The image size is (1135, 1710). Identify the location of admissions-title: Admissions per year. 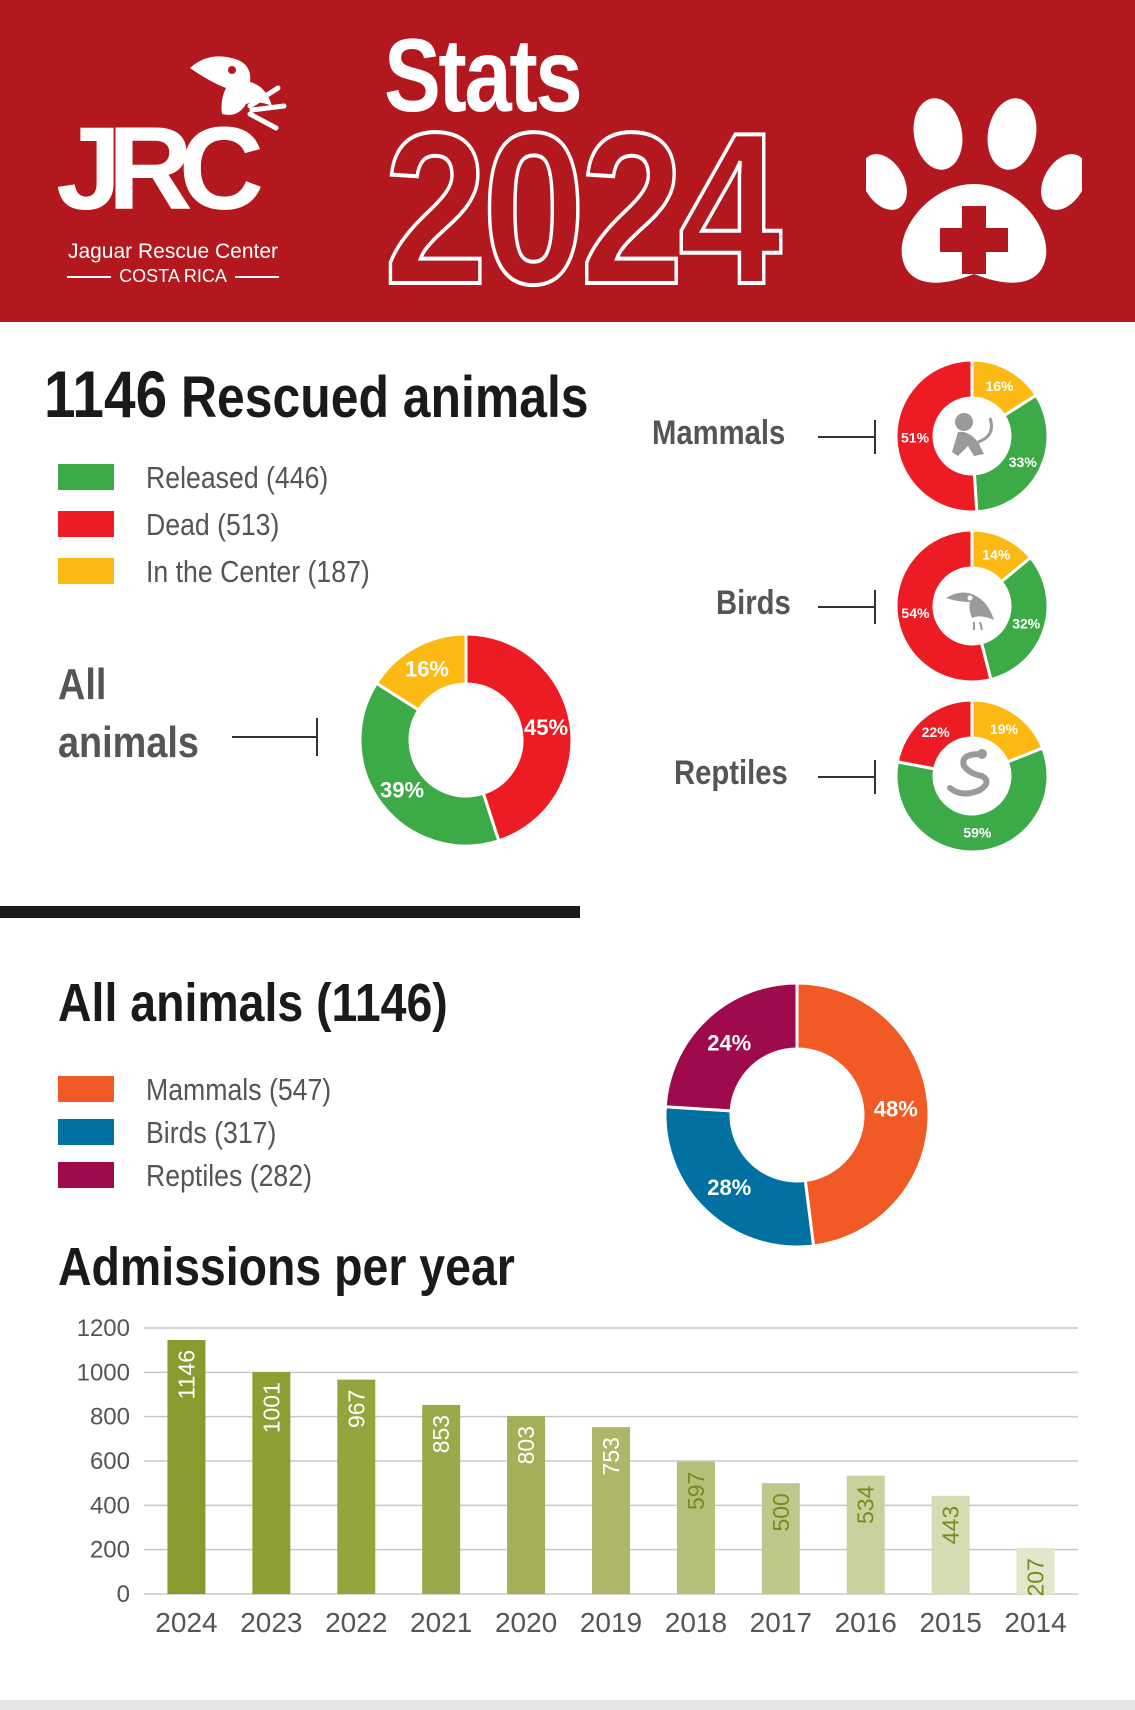
(286, 1267).